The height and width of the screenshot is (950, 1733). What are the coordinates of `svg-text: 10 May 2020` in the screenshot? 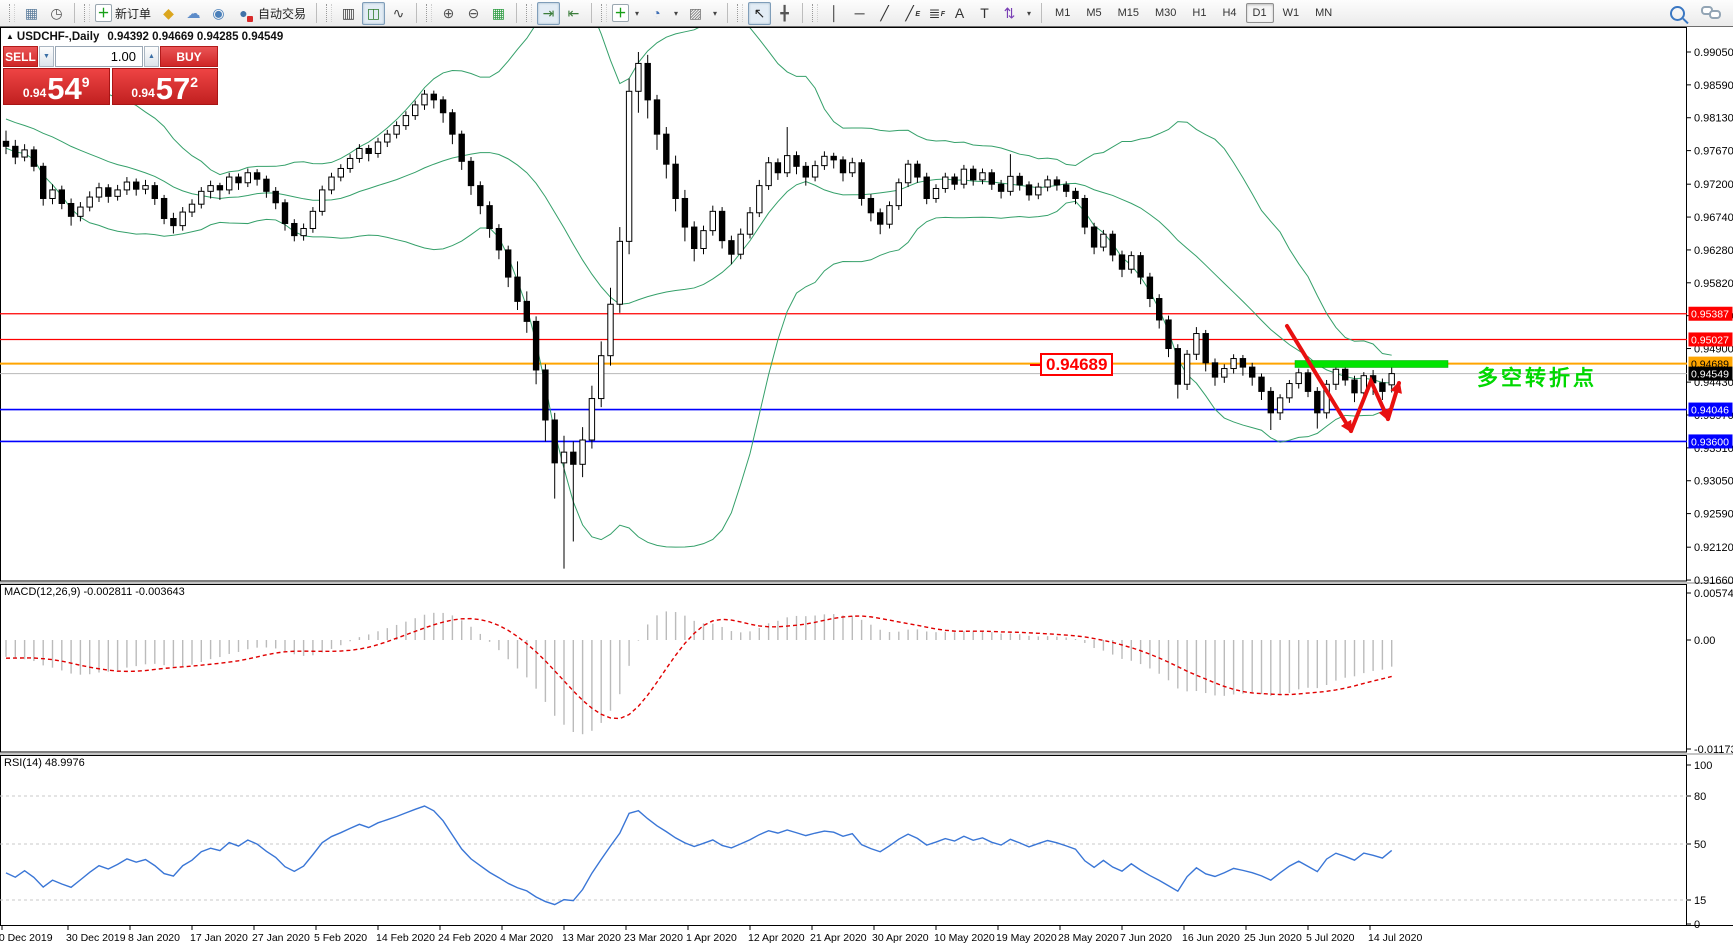 It's located at (964, 938).